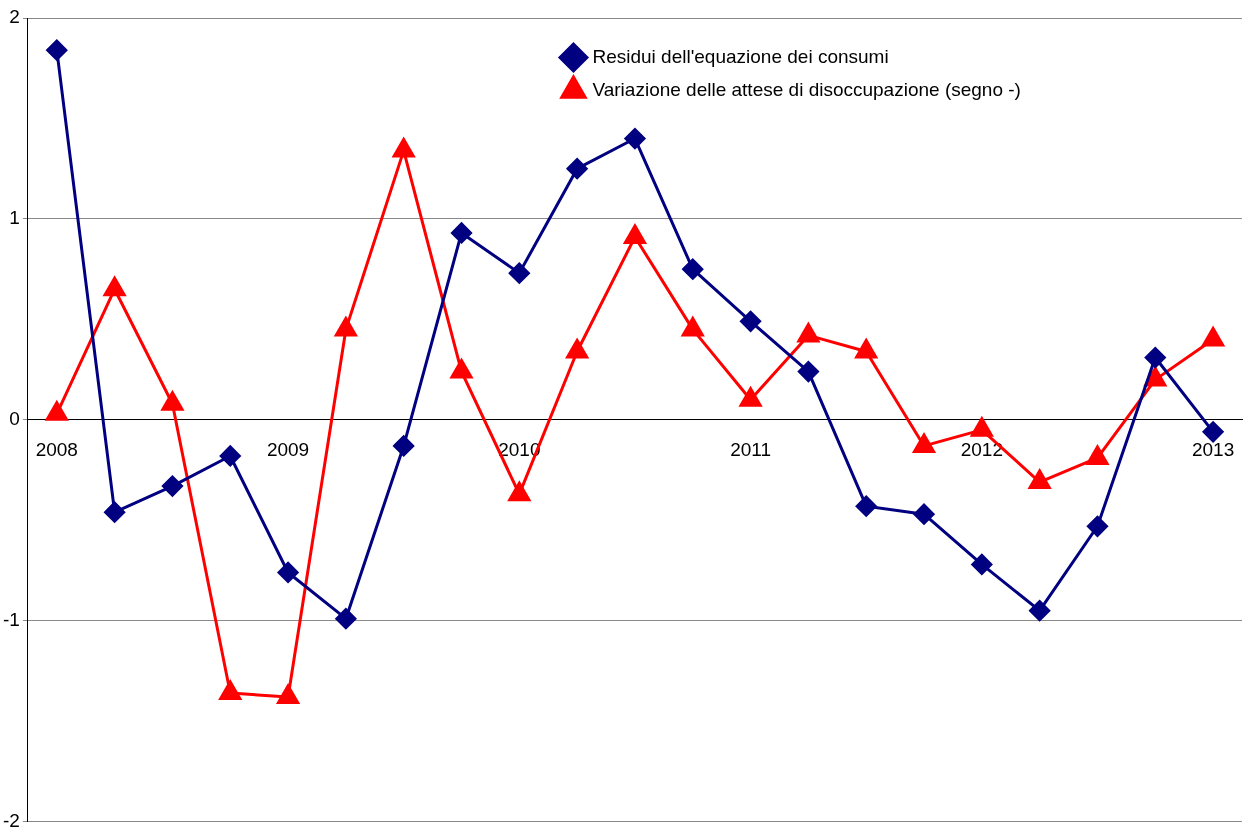 This screenshot has width=1256, height=836. Describe the element at coordinates (740, 56) in the screenshot. I see `legend-label: Residui dell'equazione dei consumi` at that location.